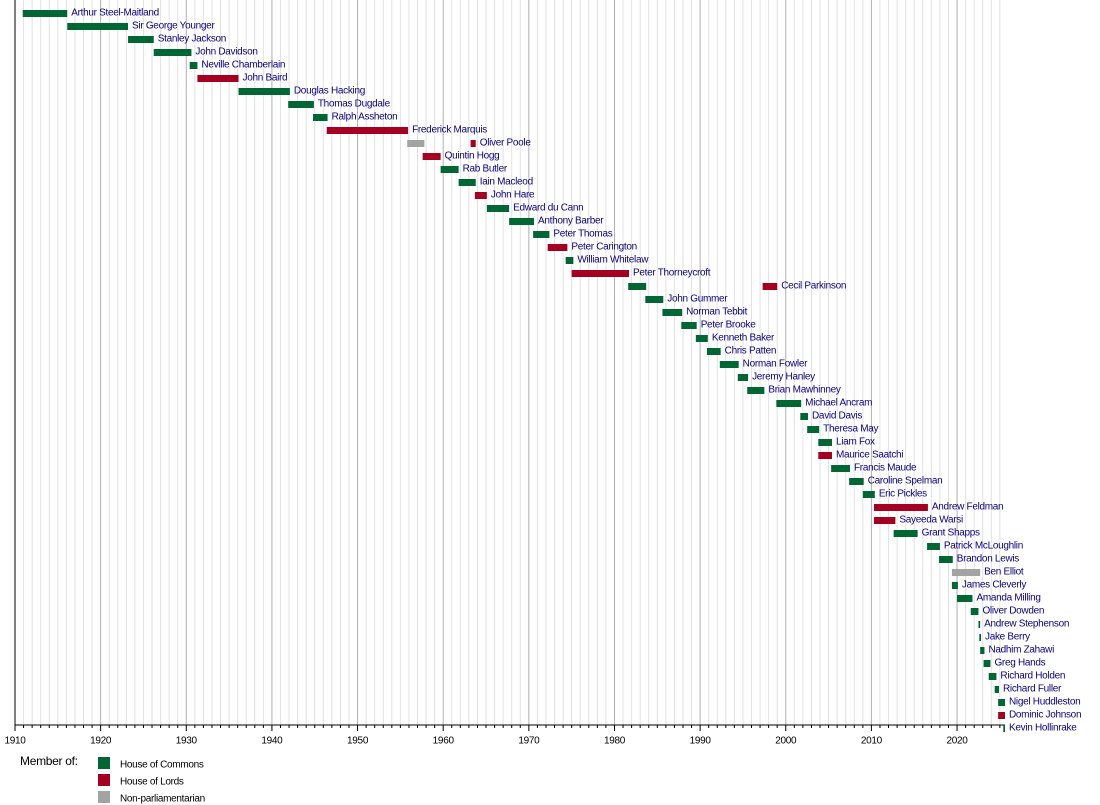 The image size is (1100, 805). I want to click on row-label: Sir George Younger, so click(173, 26).